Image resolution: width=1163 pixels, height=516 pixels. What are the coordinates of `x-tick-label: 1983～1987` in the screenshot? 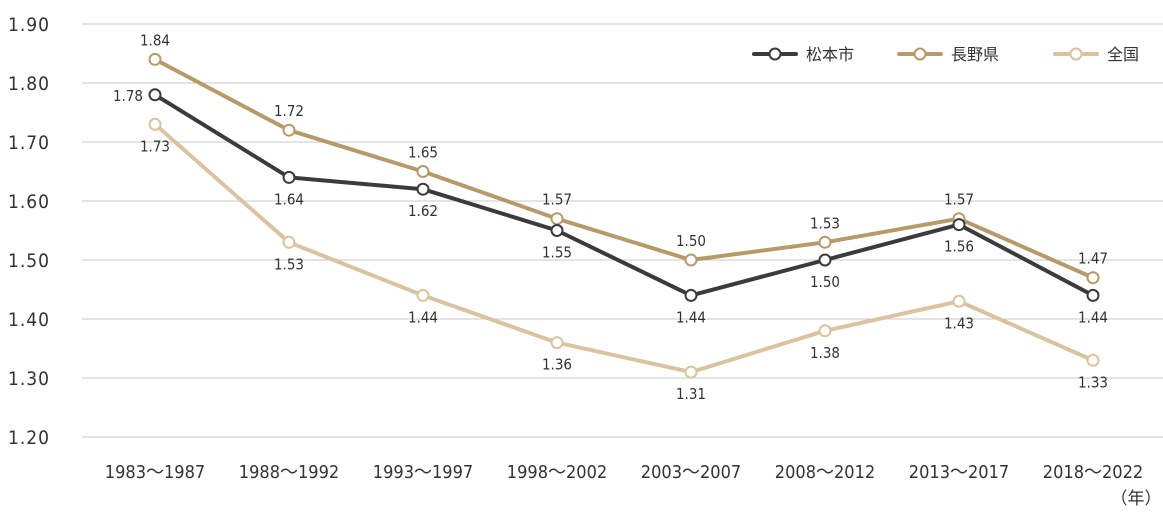 It's located at (155, 472).